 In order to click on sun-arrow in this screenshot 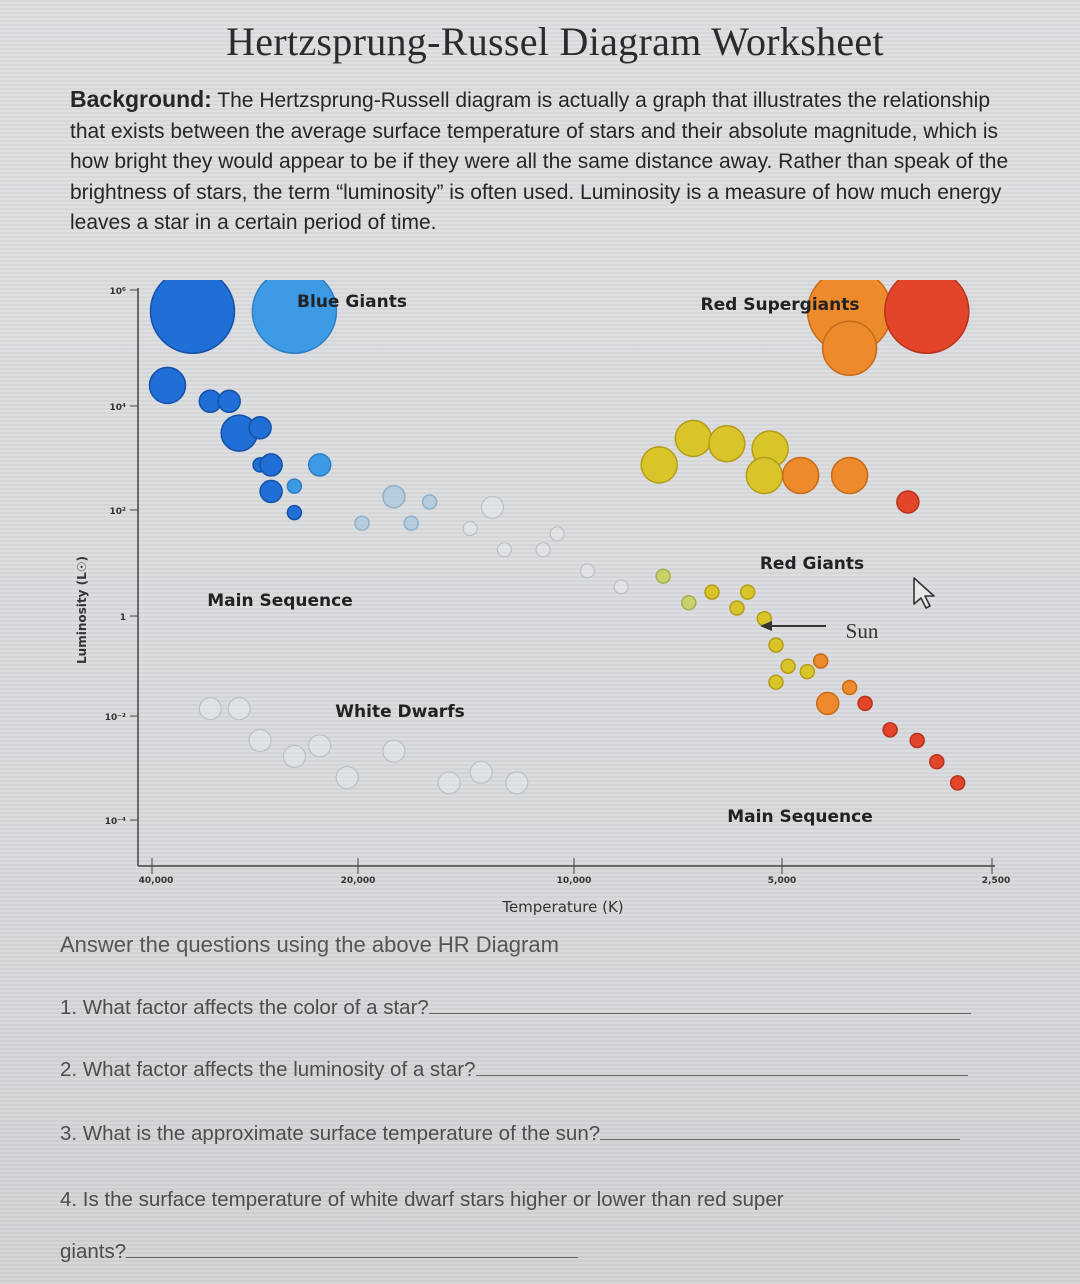, I will do `click(793, 626)`.